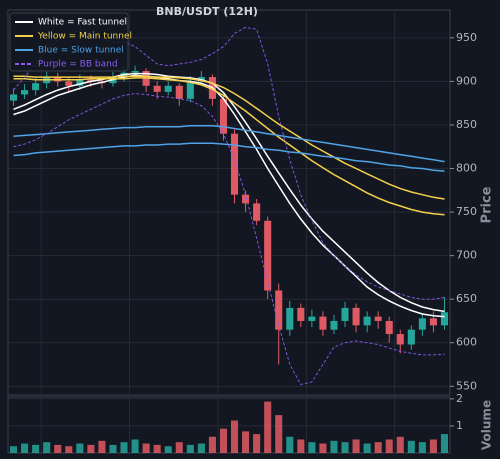 The width and height of the screenshot is (500, 459). What do you see at coordinates (466, 298) in the screenshot?
I see `y-tick-label: 650` at bounding box center [466, 298].